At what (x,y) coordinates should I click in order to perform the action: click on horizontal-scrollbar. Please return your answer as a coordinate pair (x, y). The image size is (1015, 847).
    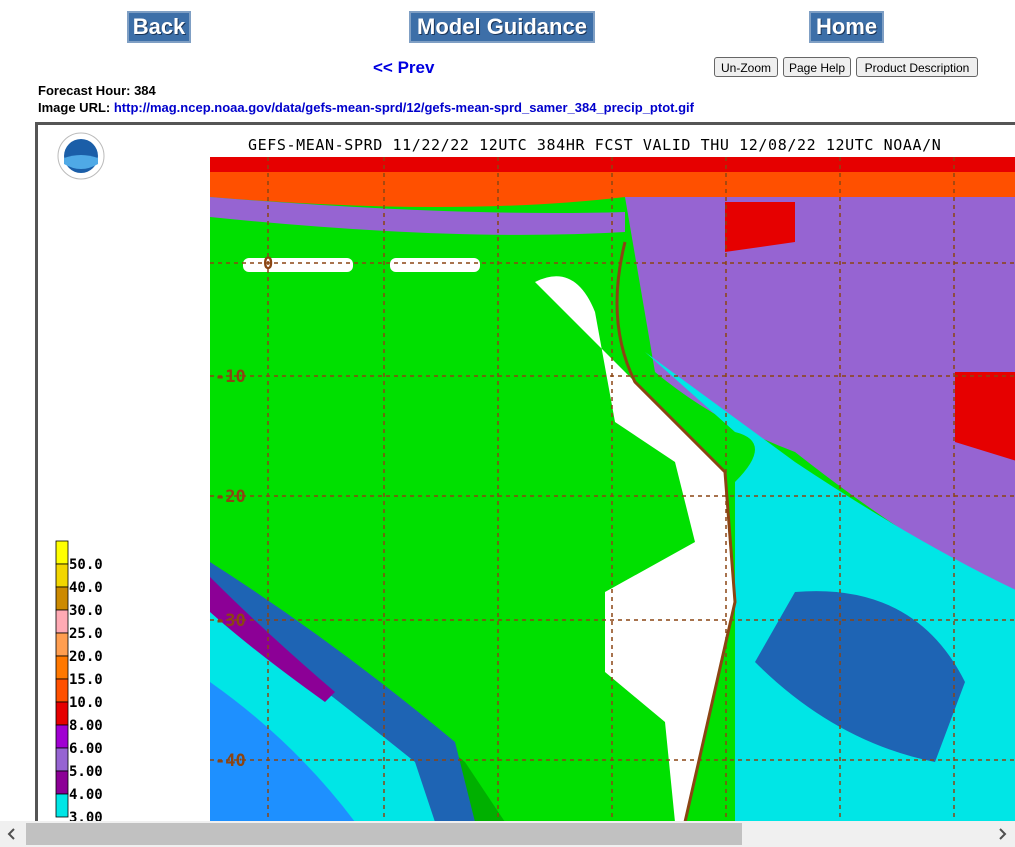
    Looking at the image, I should click on (507, 834).